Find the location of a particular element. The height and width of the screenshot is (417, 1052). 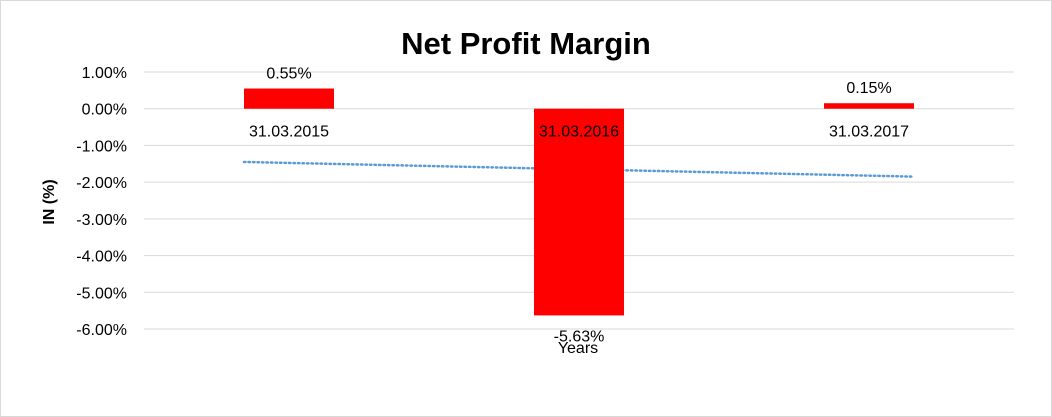

x-category-label: 31.03.2016 is located at coordinates (579, 132).